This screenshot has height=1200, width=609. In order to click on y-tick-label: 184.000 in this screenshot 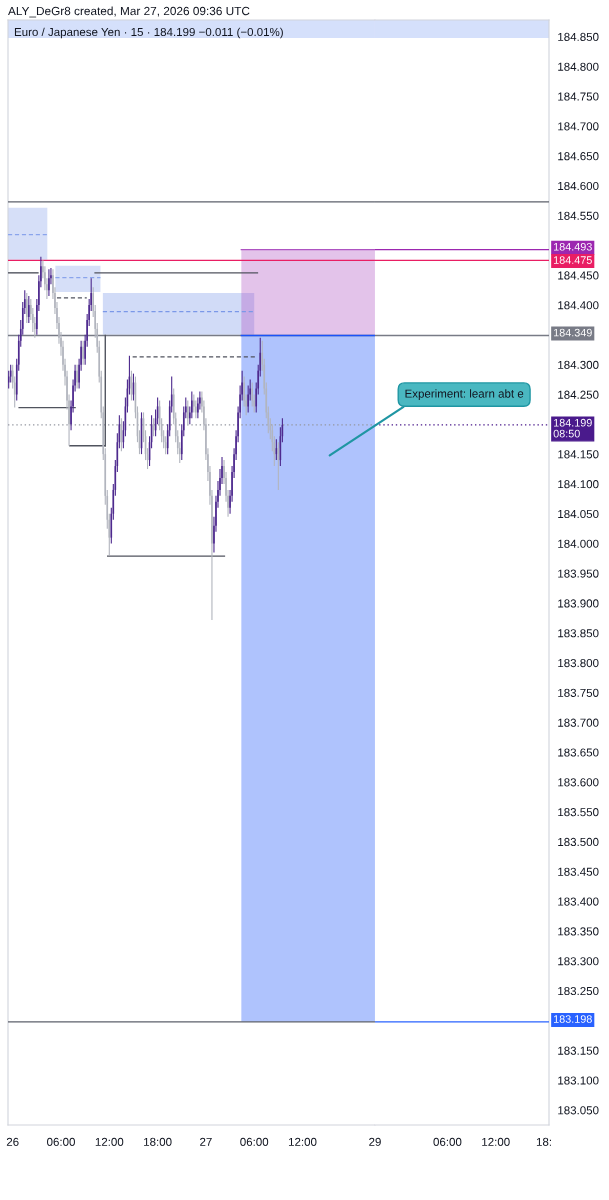, I will do `click(578, 543)`.